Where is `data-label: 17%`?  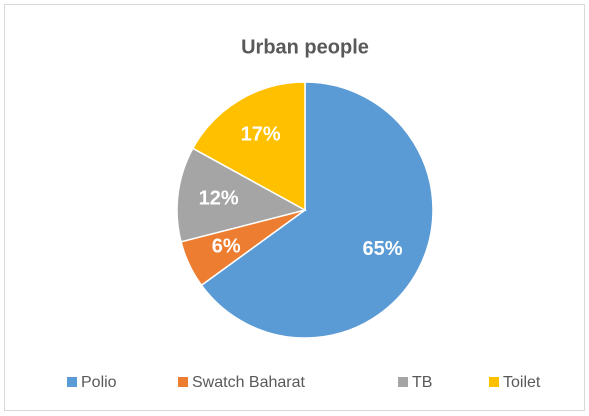 data-label: 17% is located at coordinates (261, 134).